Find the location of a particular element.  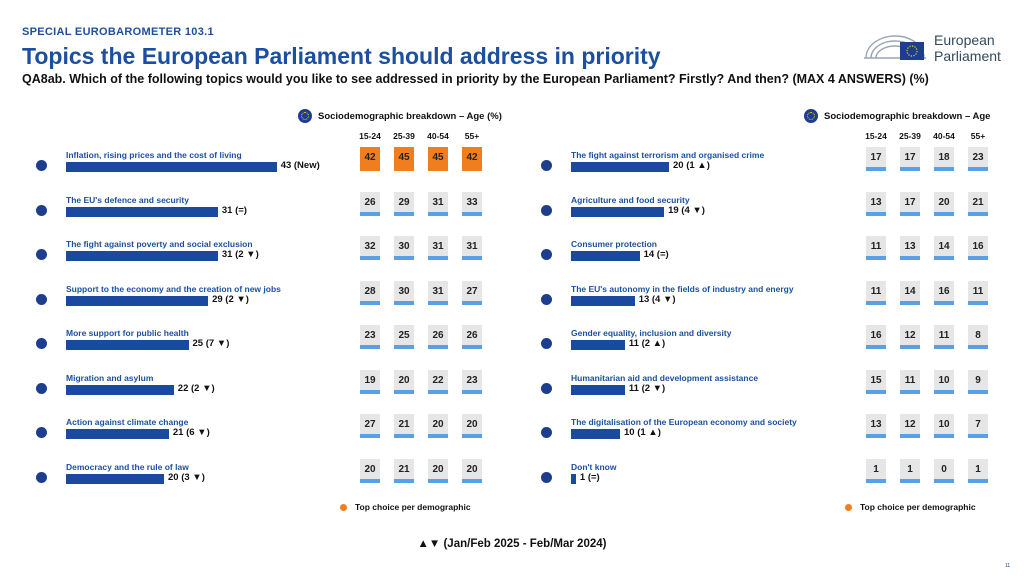

age-cell-value: 14 is located at coordinates (944, 246).